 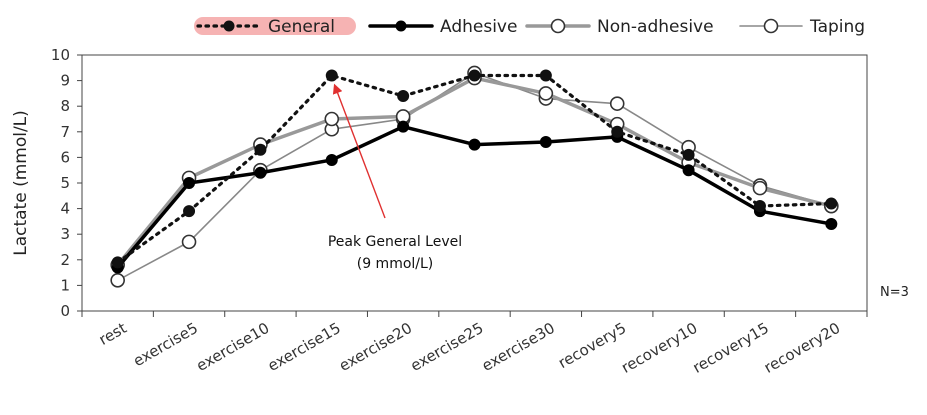 What do you see at coordinates (802, 348) in the screenshot?
I see `x-tick-label: recovery20` at bounding box center [802, 348].